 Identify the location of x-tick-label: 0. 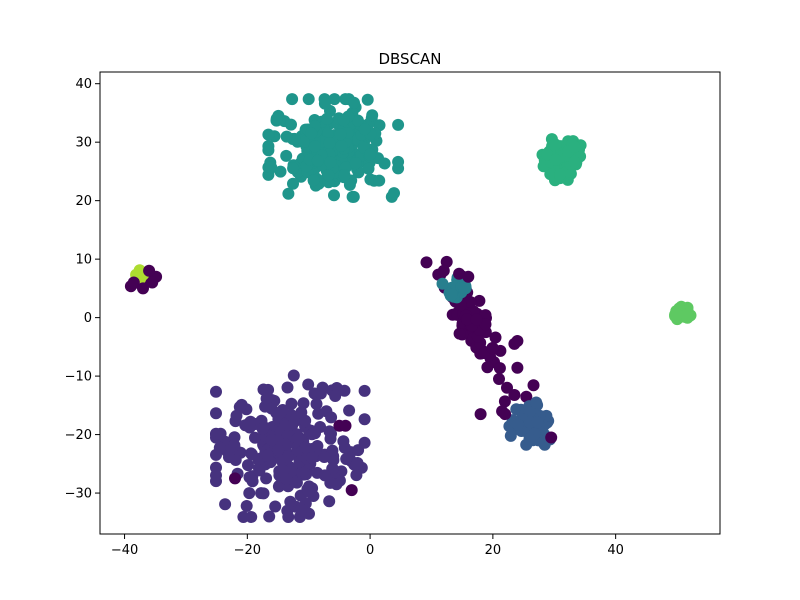
(370, 550).